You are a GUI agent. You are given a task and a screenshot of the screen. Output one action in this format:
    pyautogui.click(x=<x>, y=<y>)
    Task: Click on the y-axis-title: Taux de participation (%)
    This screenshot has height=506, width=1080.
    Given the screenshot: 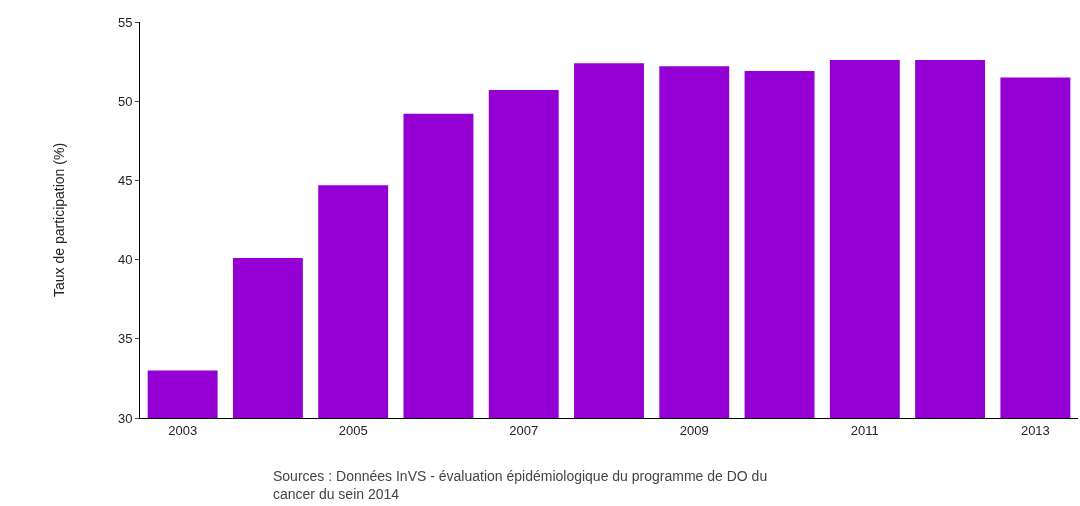 What is the action you would take?
    pyautogui.click(x=58, y=220)
    